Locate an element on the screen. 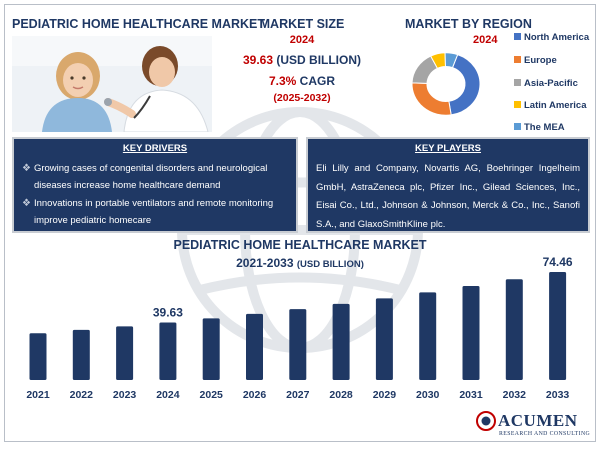 Image resolution: width=600 pixels, height=450 pixels. chart-subtitle: 2021-2033 (USD BILLION) is located at coordinates (300, 263).